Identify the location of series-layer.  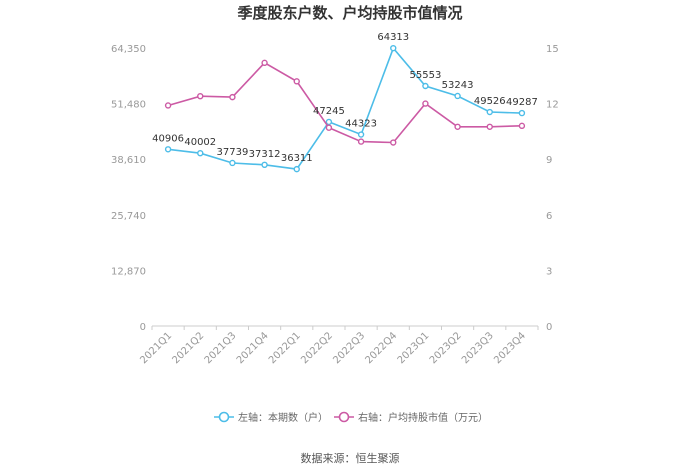
(345, 108).